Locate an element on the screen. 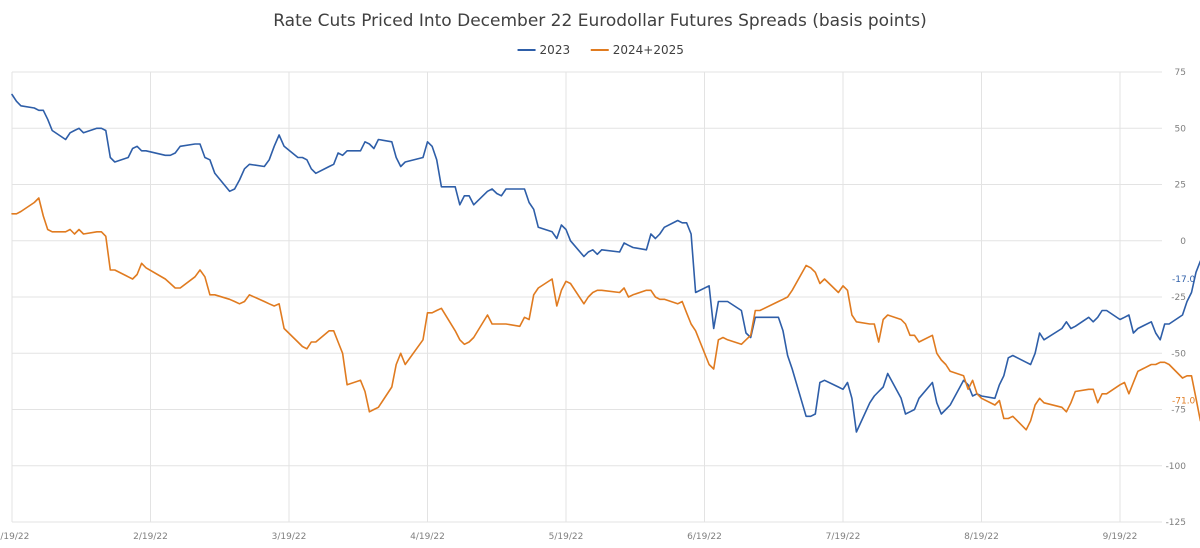 This screenshot has height=548, width=1200. legend-item-0: 2023 is located at coordinates (544, 50).